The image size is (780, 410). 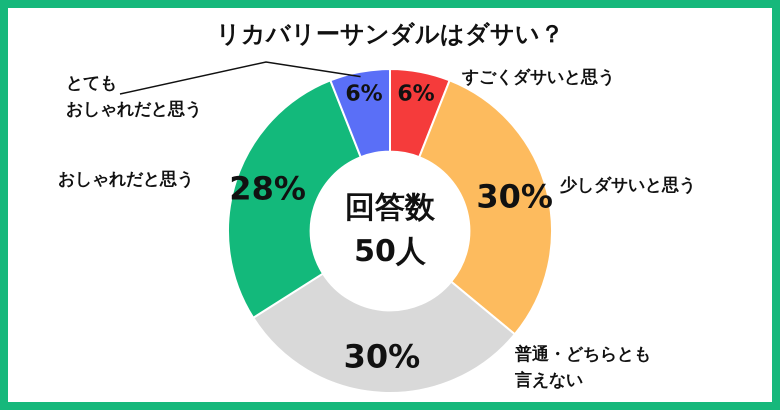 What do you see at coordinates (134, 96) in the screenshot?
I see `slice-label: とてもおしゃれだと思う` at bounding box center [134, 96].